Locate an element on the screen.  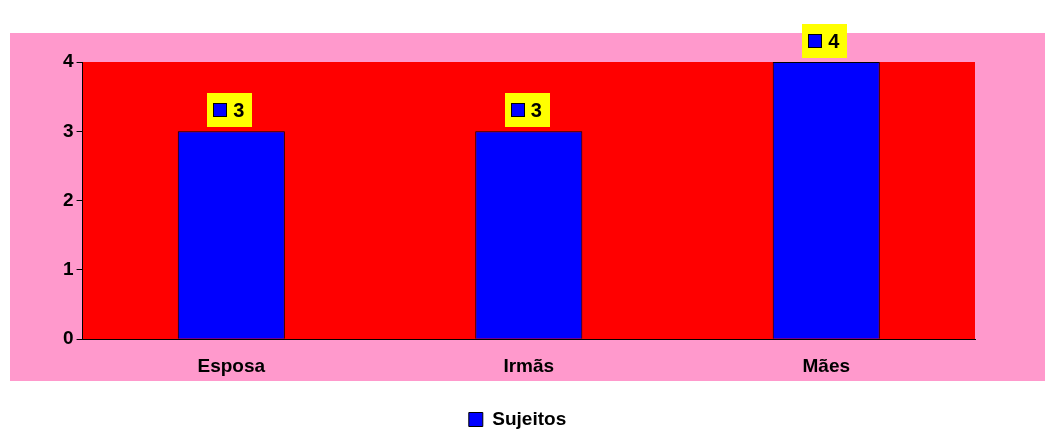
data-label: 4 is located at coordinates (834, 41).